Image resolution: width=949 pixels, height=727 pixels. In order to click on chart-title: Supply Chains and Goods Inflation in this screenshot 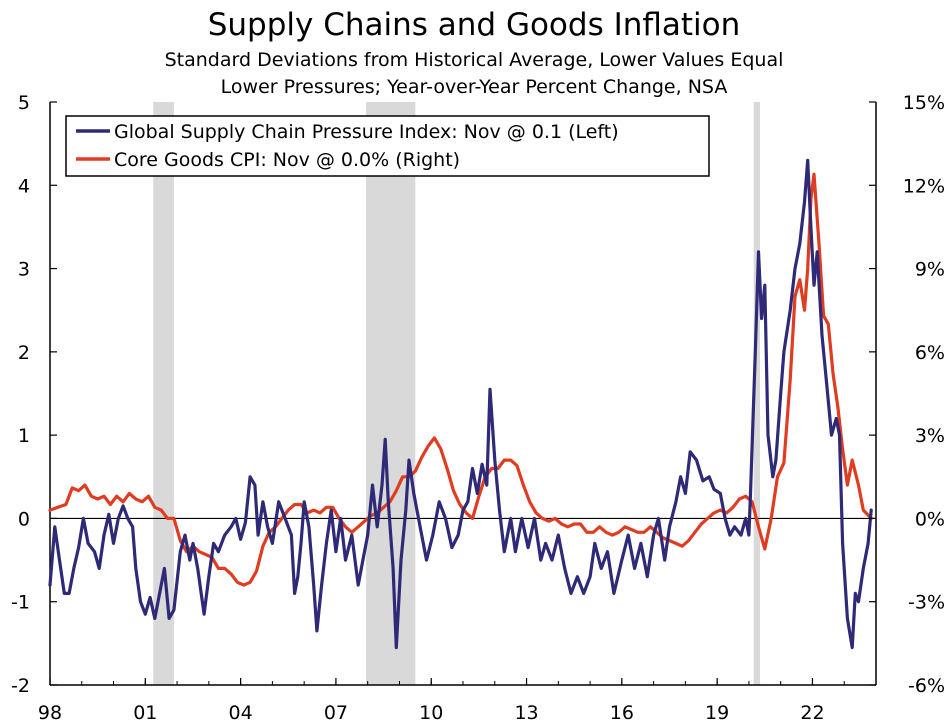, I will do `click(474, 25)`.